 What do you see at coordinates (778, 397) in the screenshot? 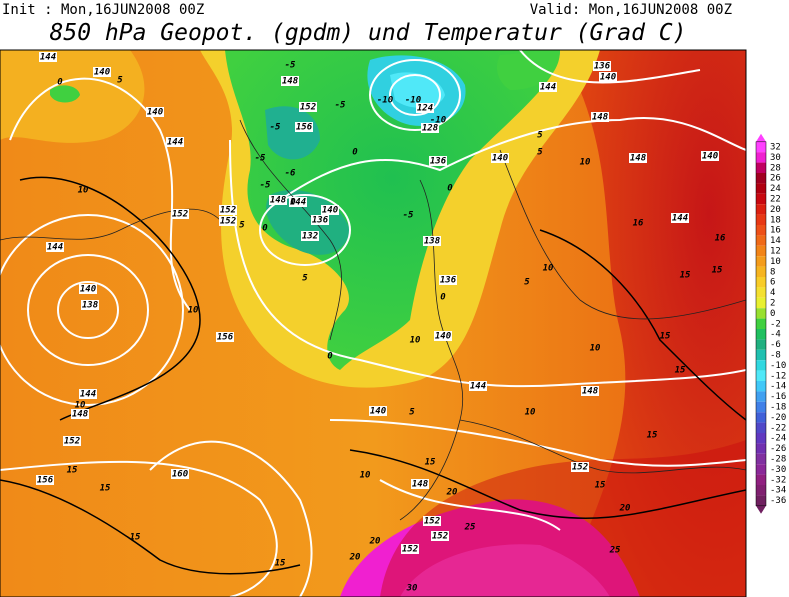
I see `colorbar-label: -16` at bounding box center [778, 397].